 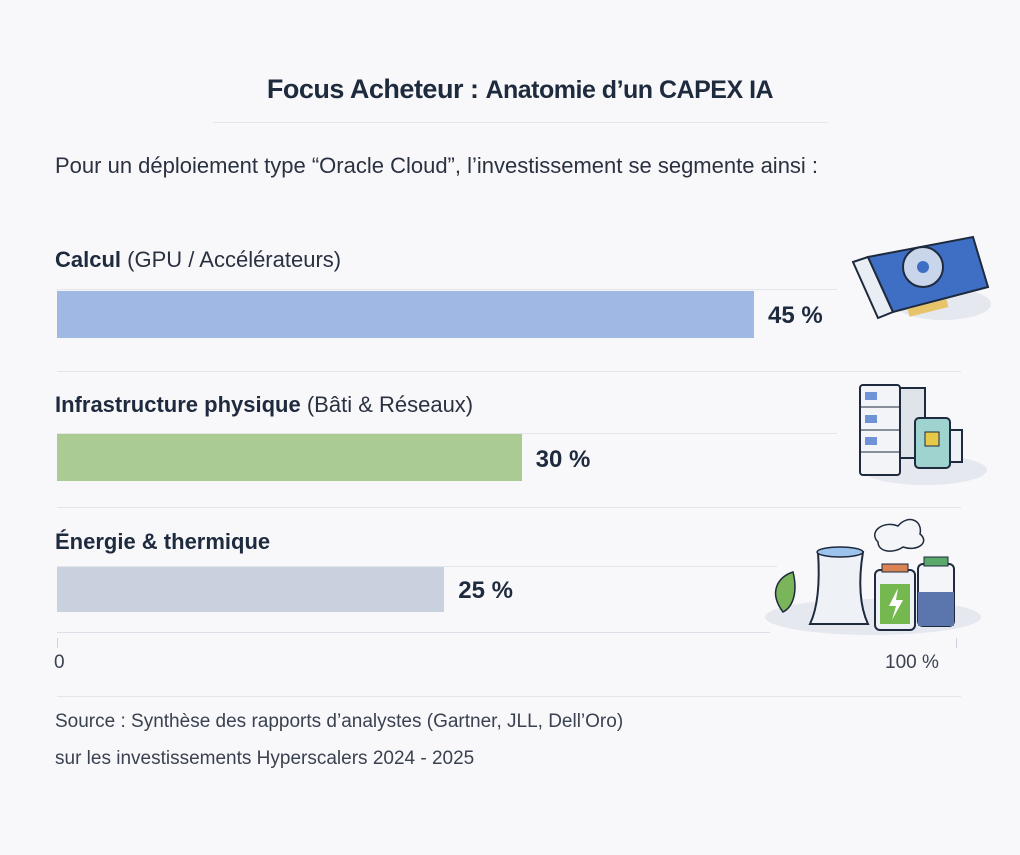 What do you see at coordinates (289, 457) in the screenshot?
I see `bar-infrastructure` at bounding box center [289, 457].